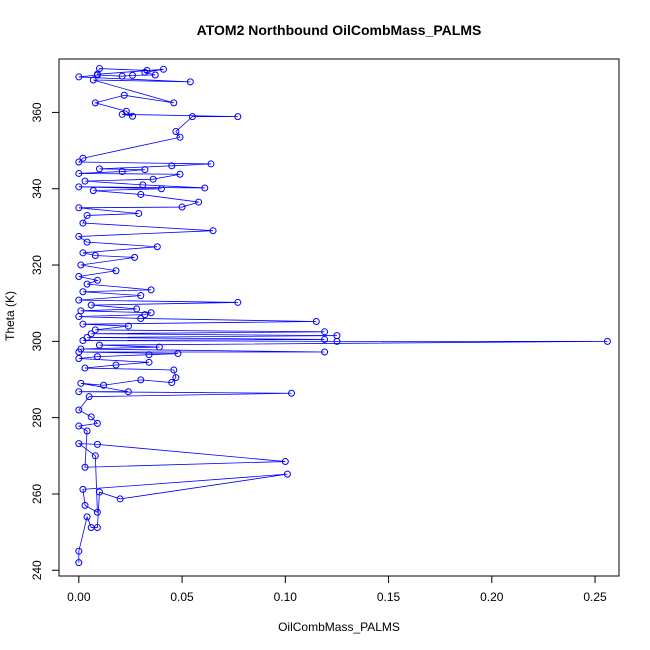  What do you see at coordinates (10, 316) in the screenshot?
I see `y-axis-label: Theta (K)` at bounding box center [10, 316].